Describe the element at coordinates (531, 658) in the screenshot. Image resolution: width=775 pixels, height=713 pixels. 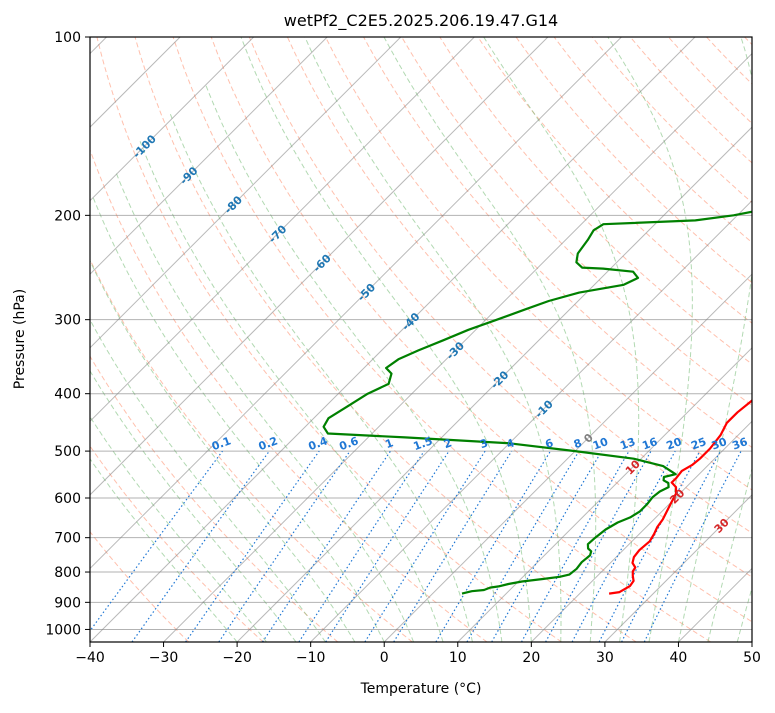
I see `x-tick-label: 20` at that location.